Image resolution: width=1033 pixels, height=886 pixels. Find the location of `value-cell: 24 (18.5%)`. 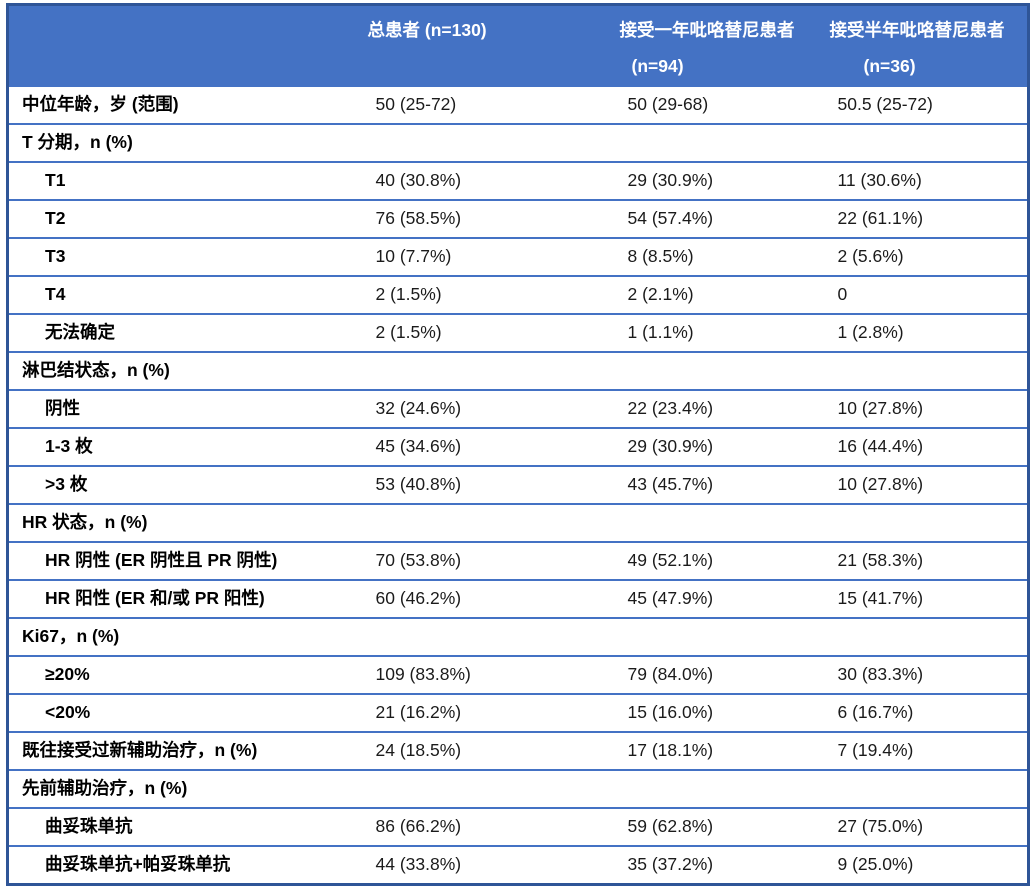

value-cell: 24 (18.5%) is located at coordinates (481, 750).